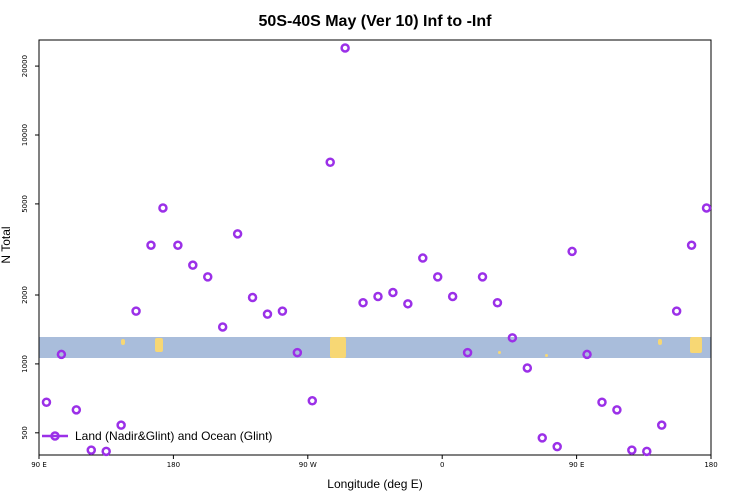  I want to click on x-axis-label: Longitude (deg E), so click(374, 484).